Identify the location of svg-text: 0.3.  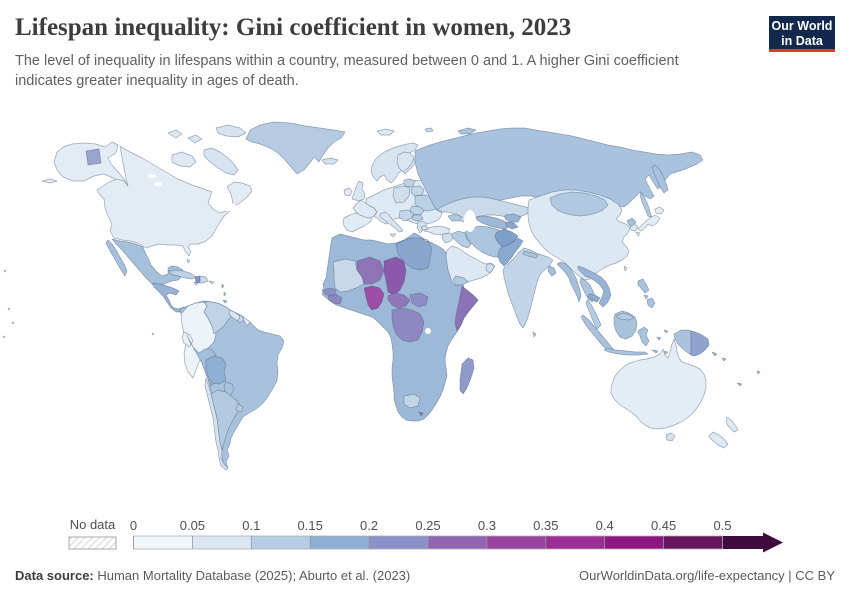
(487, 525).